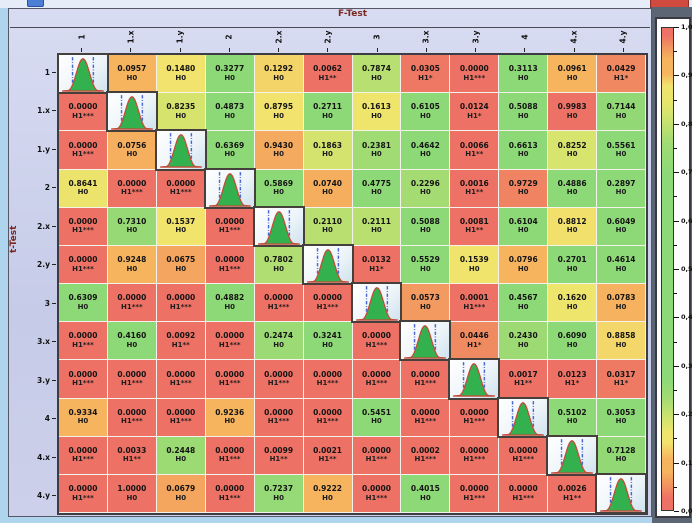 The width and height of the screenshot is (692, 523). Describe the element at coordinates (524, 341) in the screenshot. I see `matrix-cell: 0.2430 H0` at that location.